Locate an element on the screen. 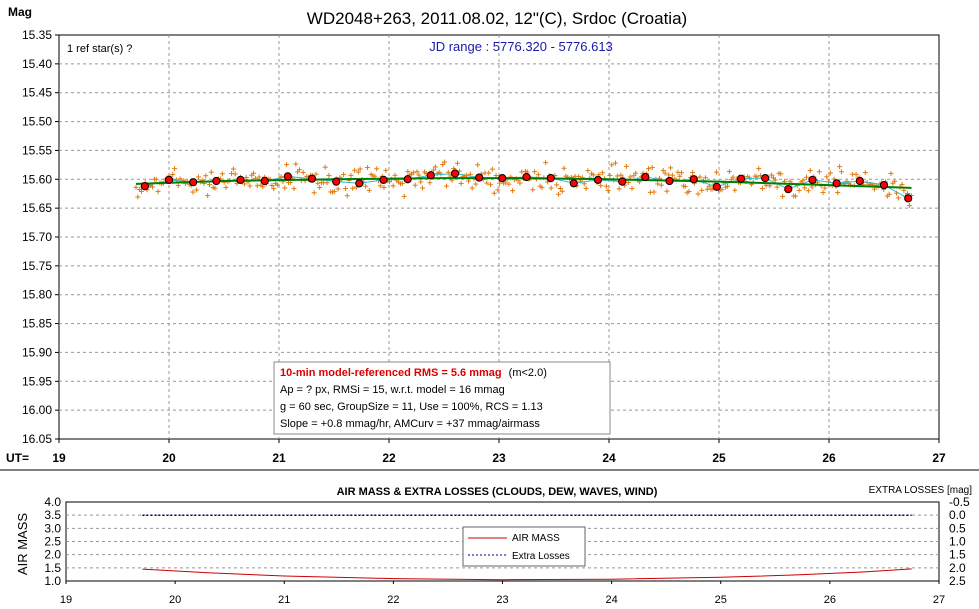  y-tick-label: 16.00 is located at coordinates (37, 410).